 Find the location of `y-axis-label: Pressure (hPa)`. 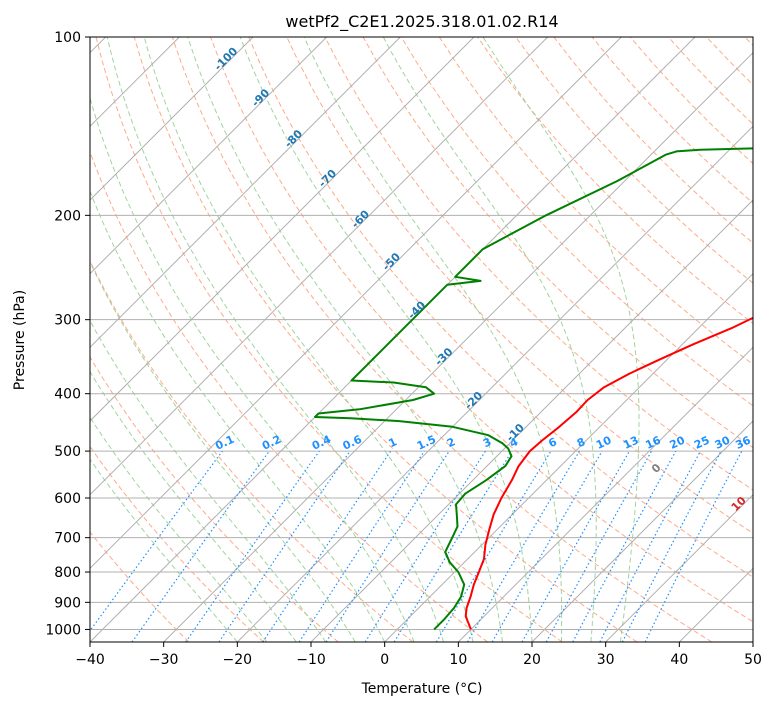

y-axis-label: Pressure (hPa) is located at coordinates (20, 340).